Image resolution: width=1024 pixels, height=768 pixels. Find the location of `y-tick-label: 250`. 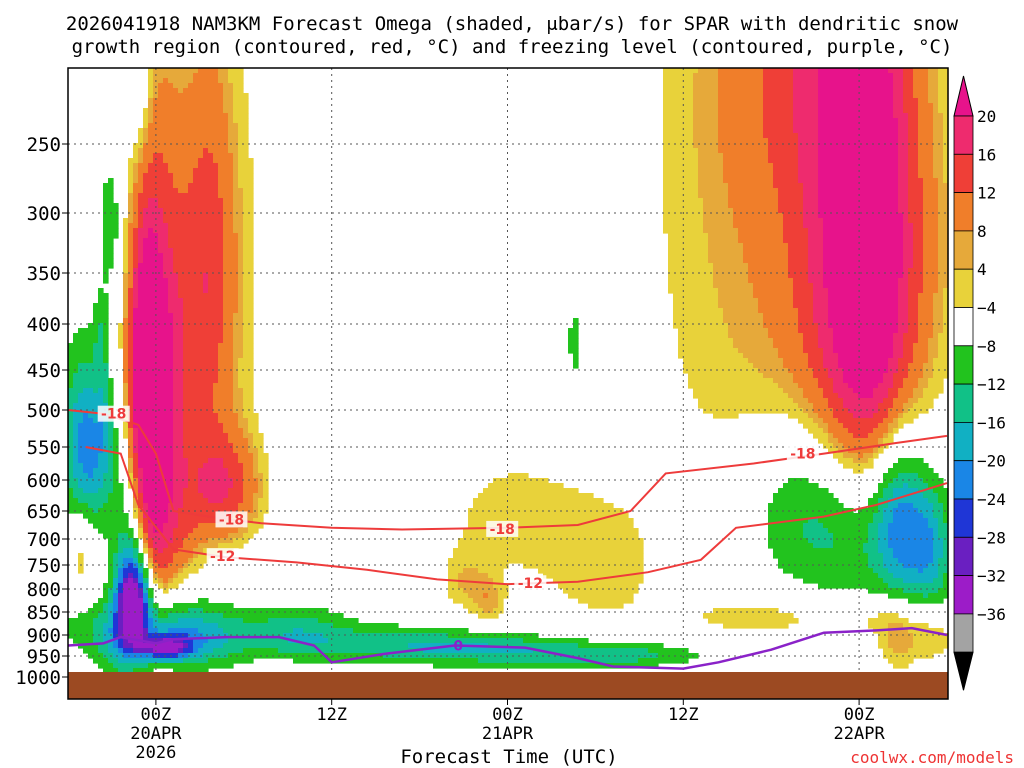

y-tick-label: 250 is located at coordinates (44, 145).